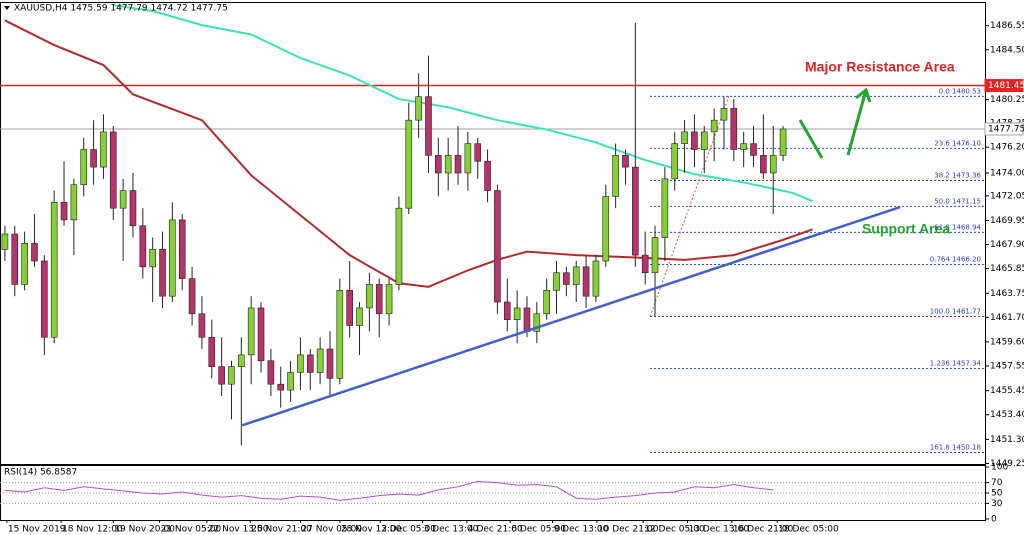 Image resolution: width=1024 pixels, height=535 pixels. Describe the element at coordinates (371, 530) in the screenshot. I see `x-tick-label: 28 Nov 13:00` at that location.